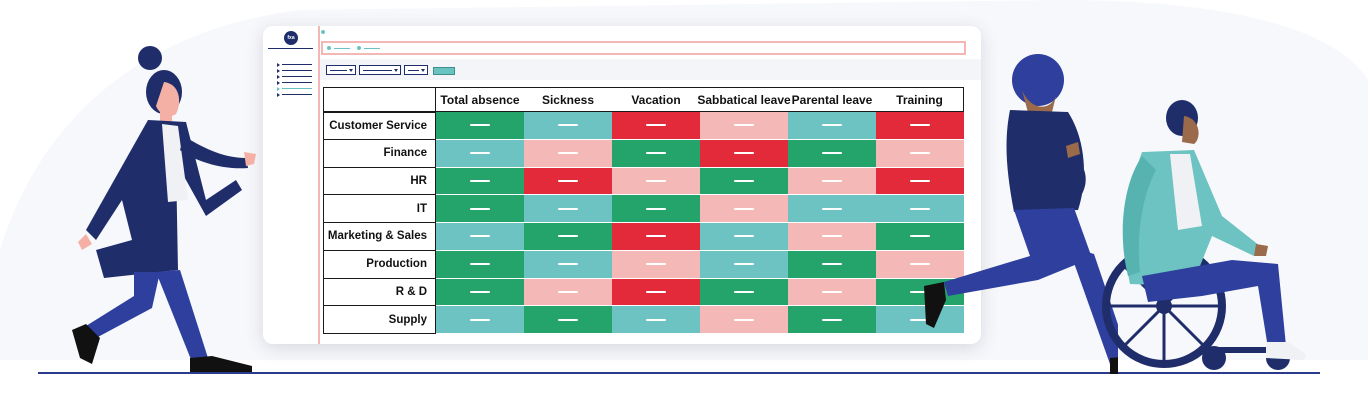  Describe the element at coordinates (379, 209) in the screenshot. I see `row-header: IT` at that location.